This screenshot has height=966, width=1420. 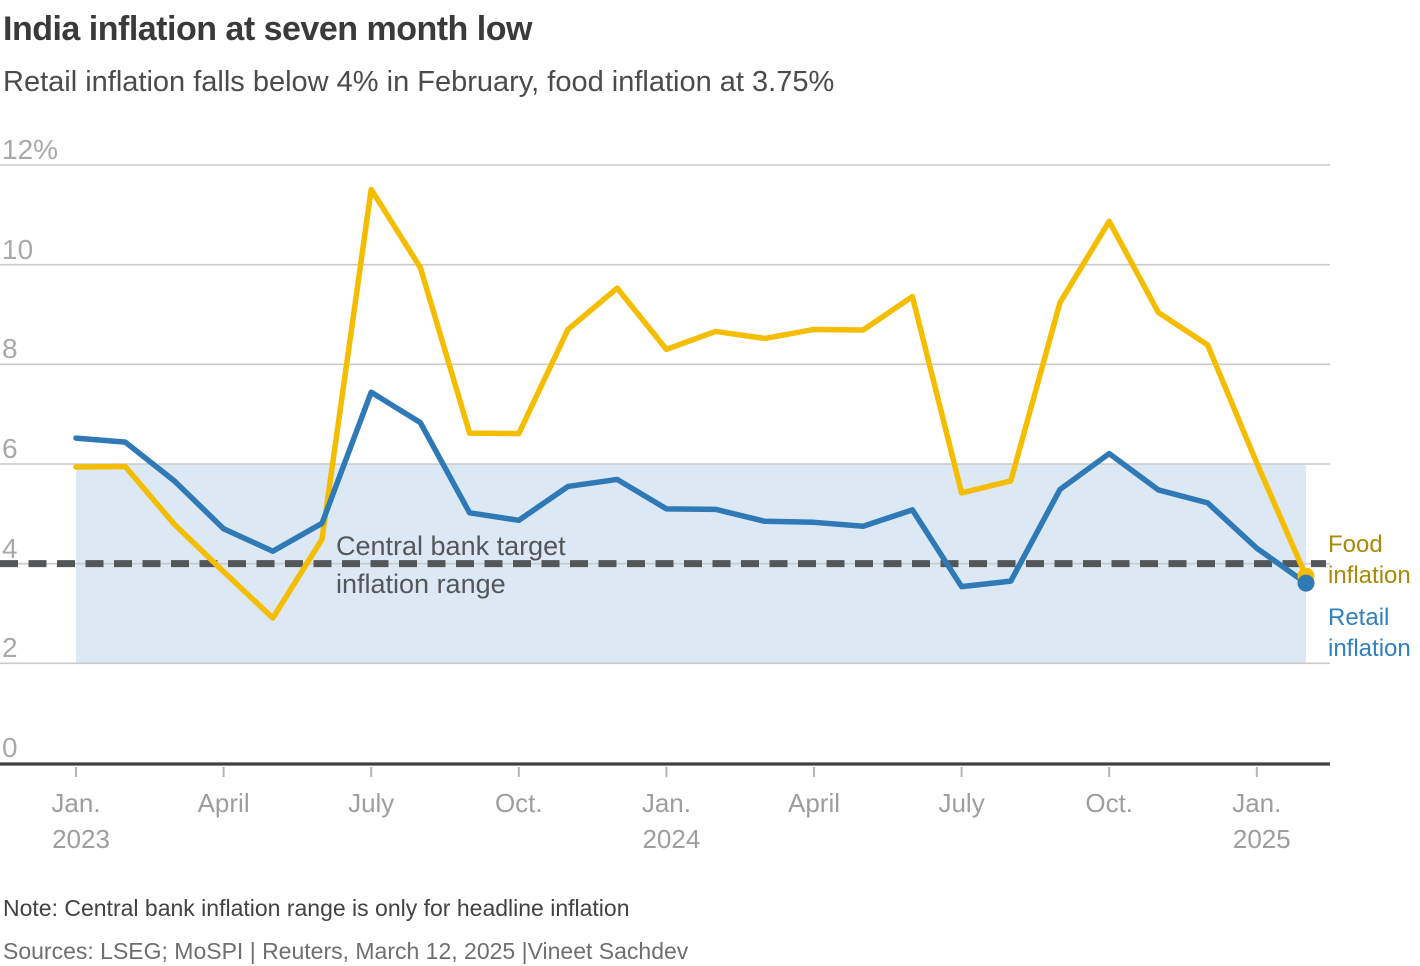 What do you see at coordinates (421, 584) in the screenshot?
I see `target-range-annotation-line2: inflation range` at bounding box center [421, 584].